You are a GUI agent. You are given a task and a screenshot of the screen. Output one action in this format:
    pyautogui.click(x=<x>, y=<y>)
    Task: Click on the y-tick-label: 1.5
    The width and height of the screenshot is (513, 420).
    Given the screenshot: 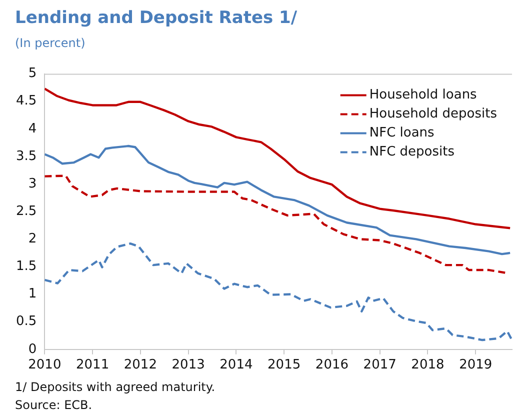 What is the action you would take?
    pyautogui.click(x=26, y=266)
    